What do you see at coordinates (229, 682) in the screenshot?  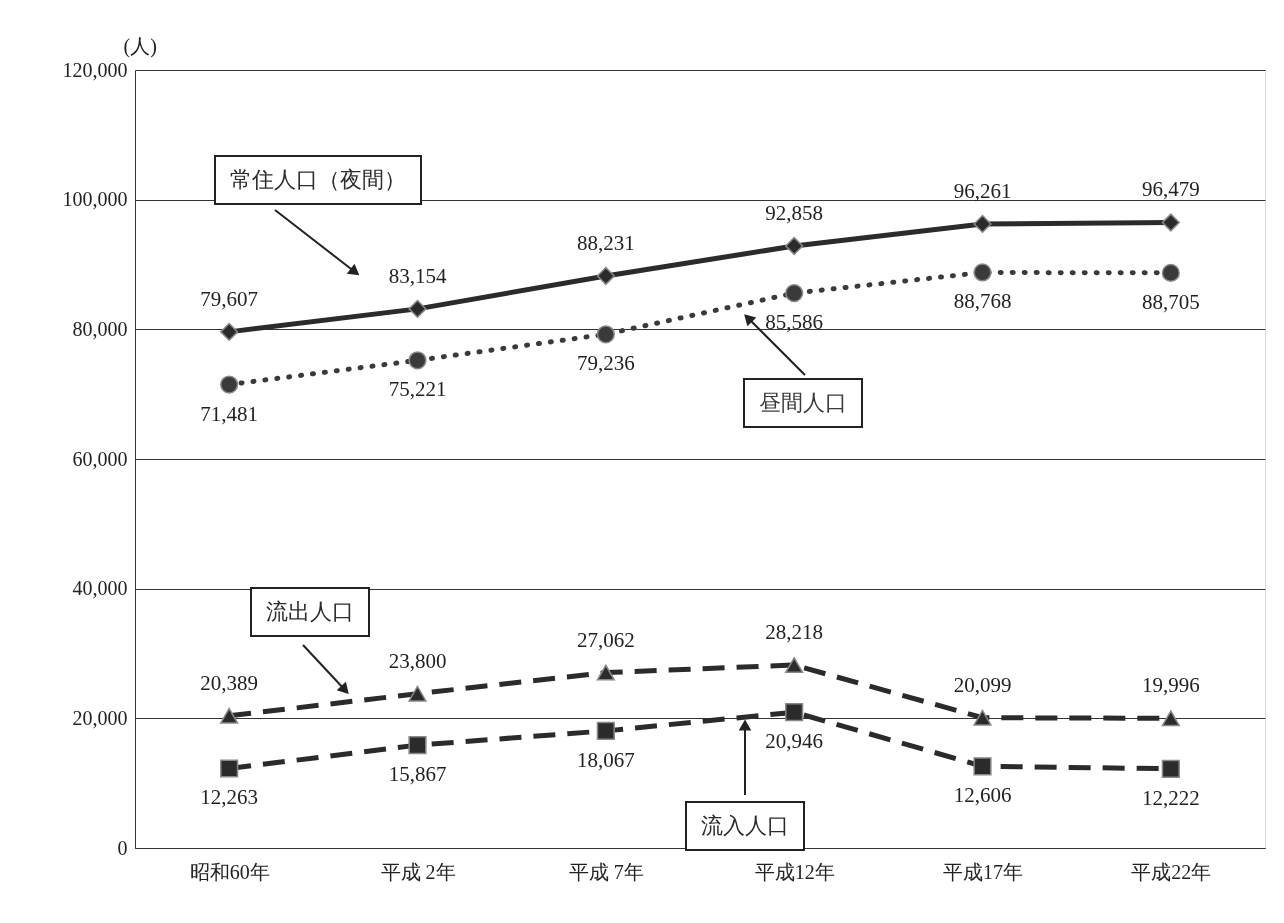 I see `data-label: 20,389` at bounding box center [229, 682].